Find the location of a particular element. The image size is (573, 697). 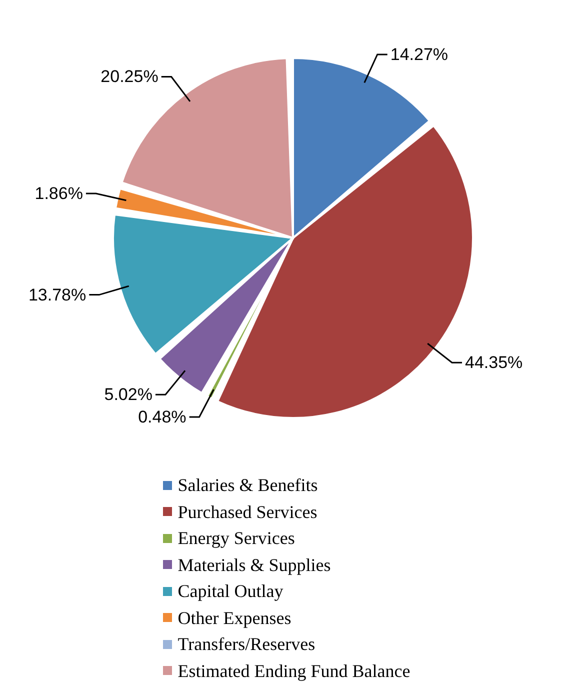

legend-label: Transfers/Reserves is located at coordinates (247, 644).